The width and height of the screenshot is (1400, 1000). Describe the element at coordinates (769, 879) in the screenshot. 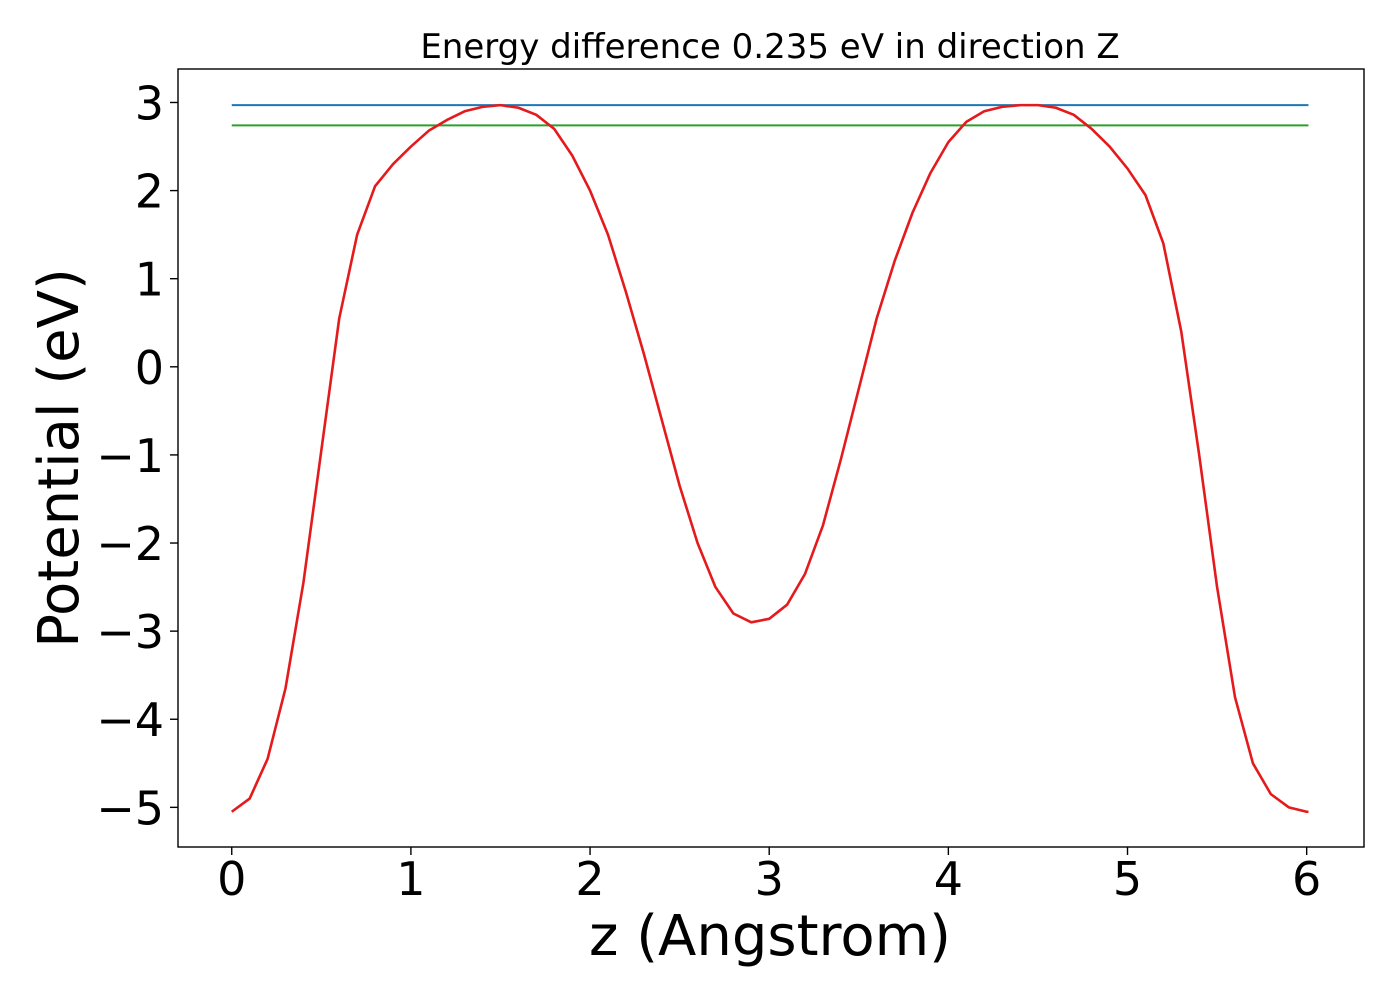

I see `x-tick-label: 3` at that location.